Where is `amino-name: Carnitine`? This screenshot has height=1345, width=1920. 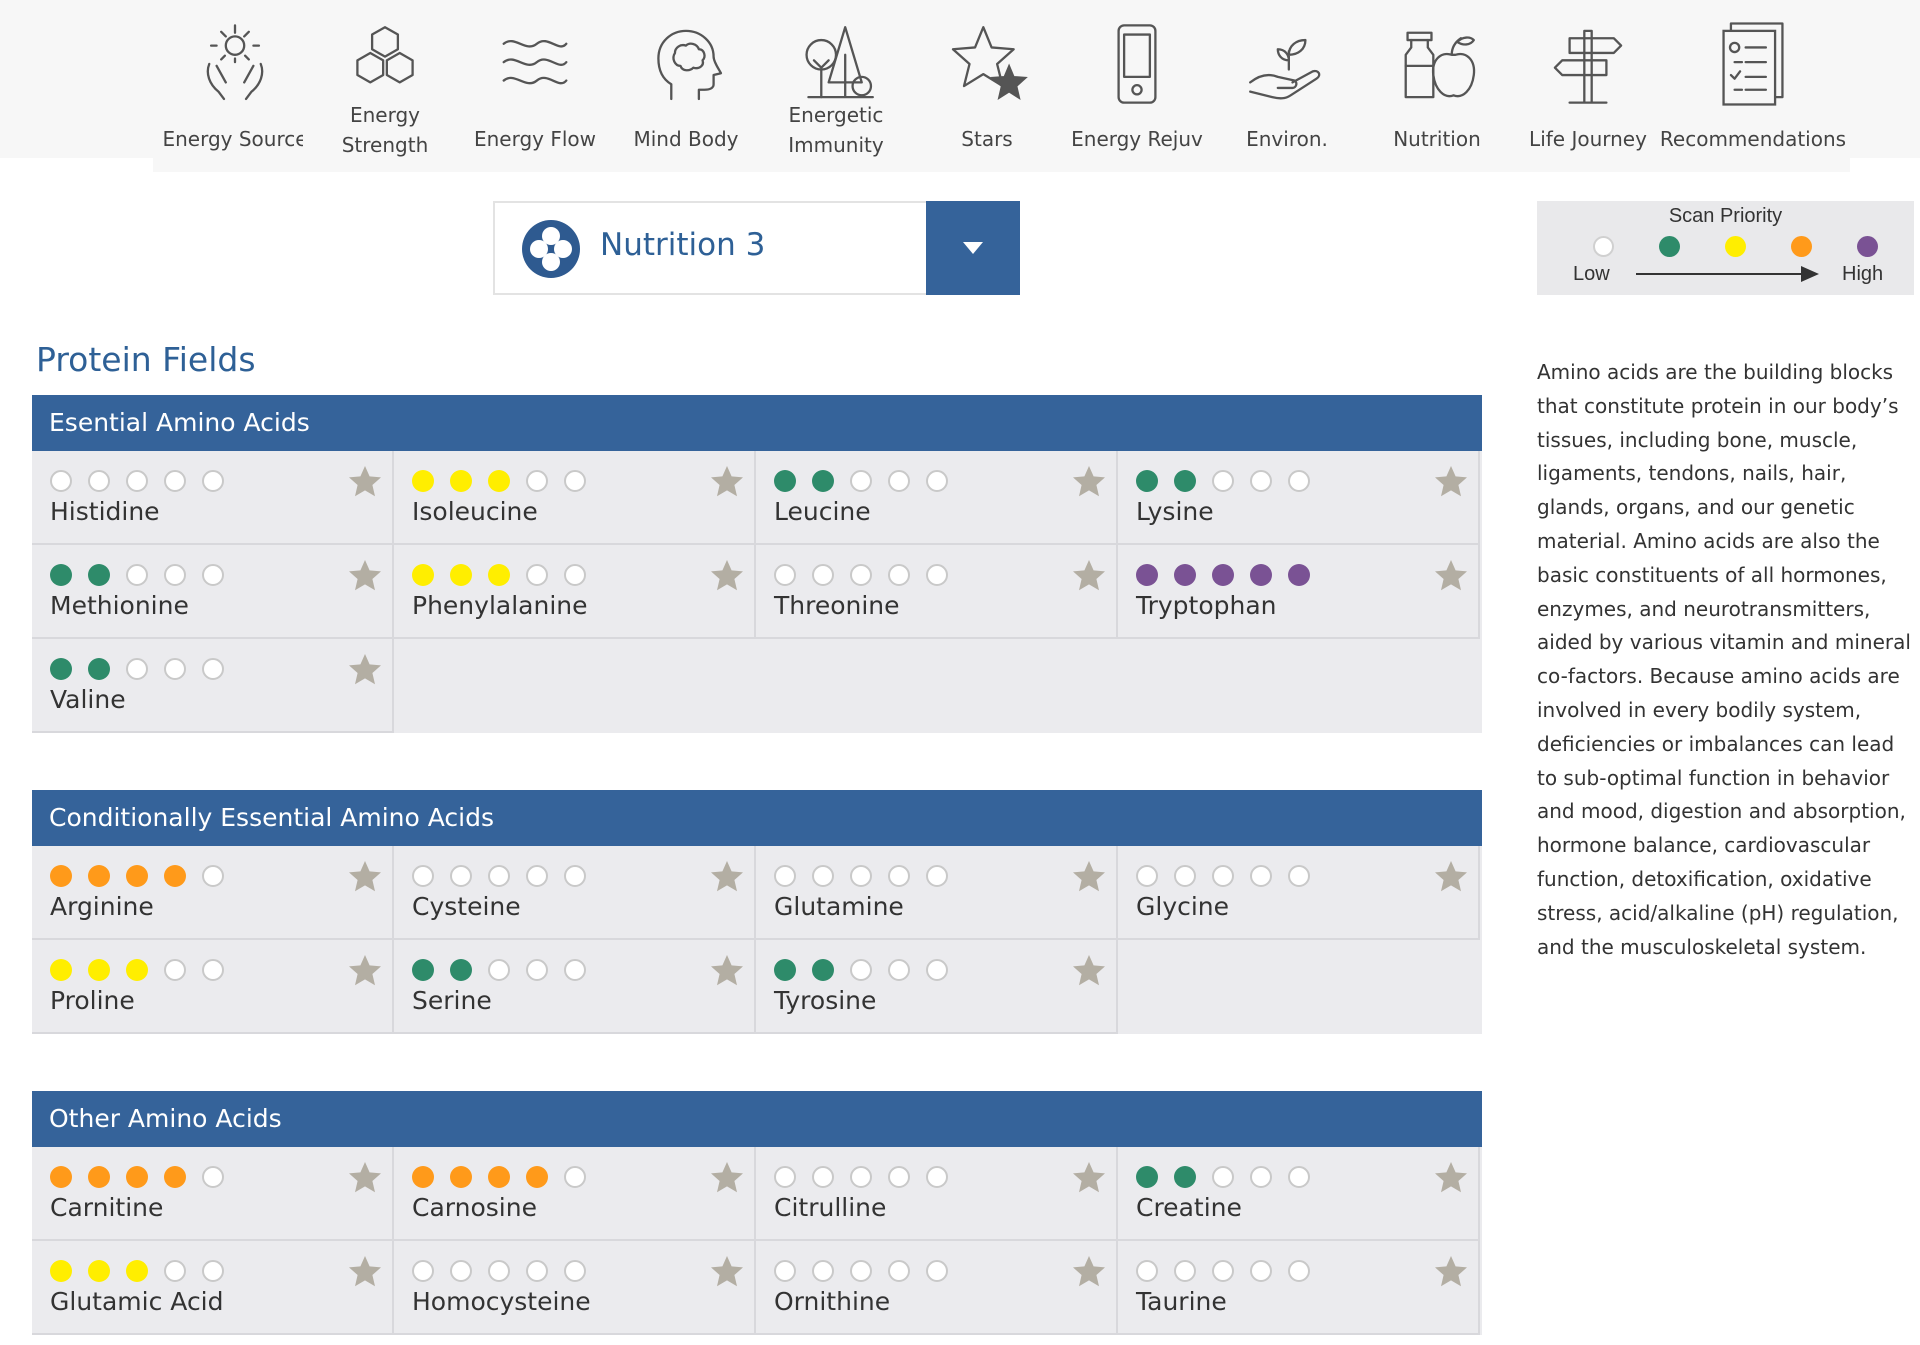 amino-name: Carnitine is located at coordinates (107, 1207).